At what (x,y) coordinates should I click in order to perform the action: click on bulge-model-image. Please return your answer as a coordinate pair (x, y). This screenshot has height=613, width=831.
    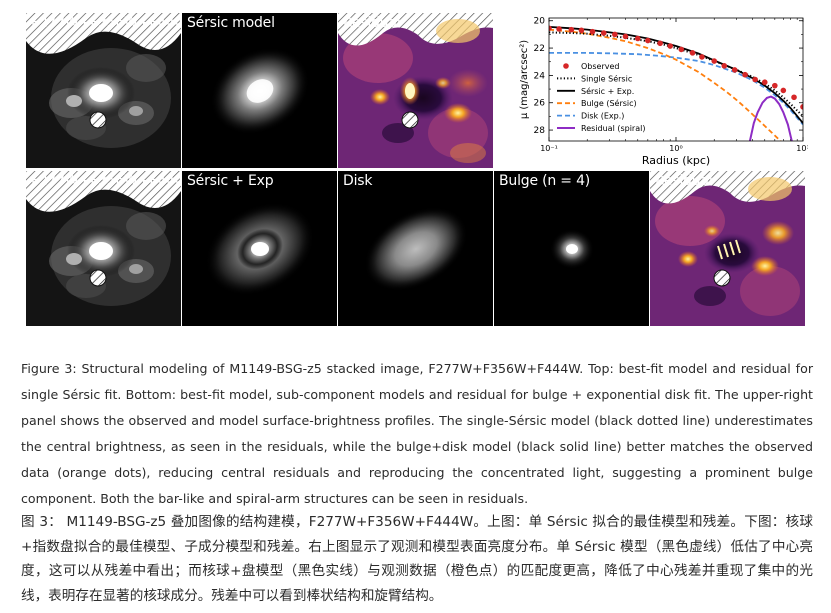
    Looking at the image, I should click on (571, 248).